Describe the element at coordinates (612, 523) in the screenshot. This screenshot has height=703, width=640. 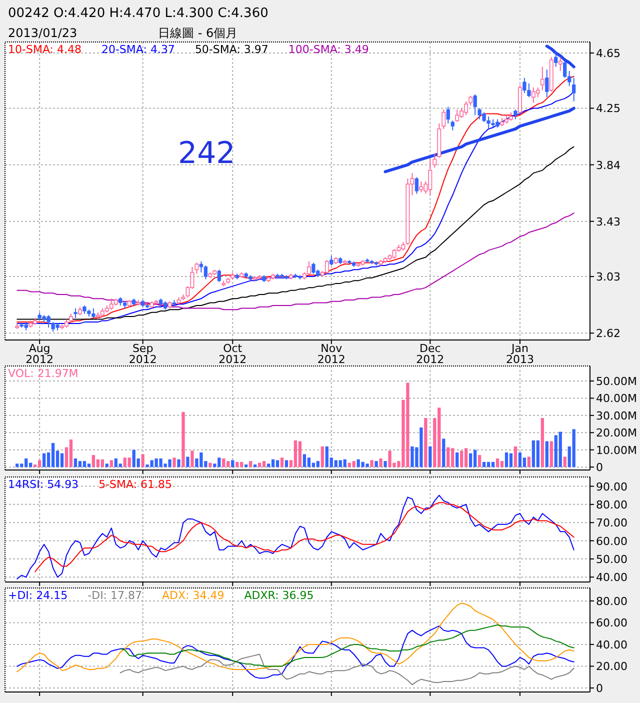
I see `y-tick-label: 70.00` at that location.